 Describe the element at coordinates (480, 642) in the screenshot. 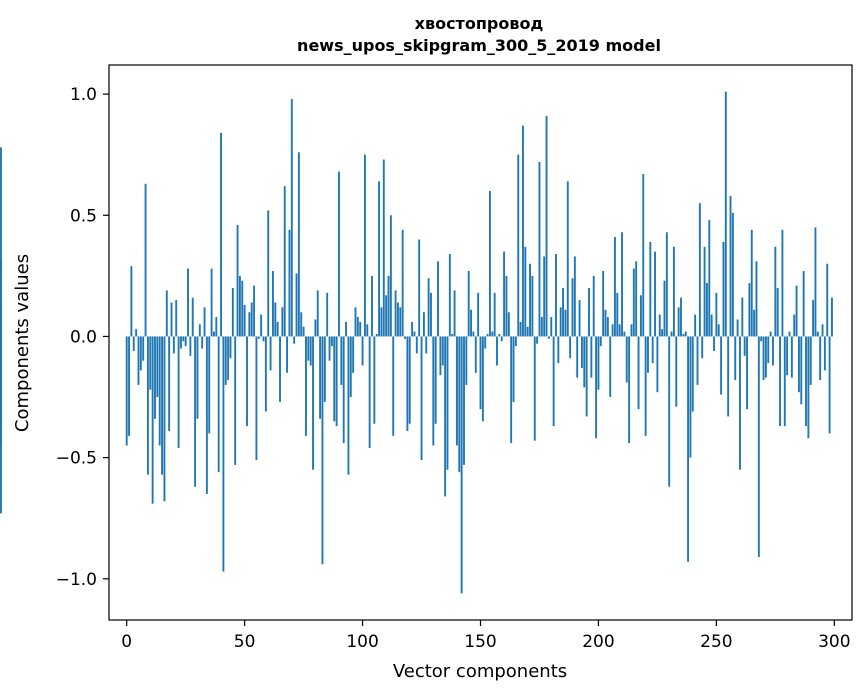

I see `x-tick-label: 150` at that location.